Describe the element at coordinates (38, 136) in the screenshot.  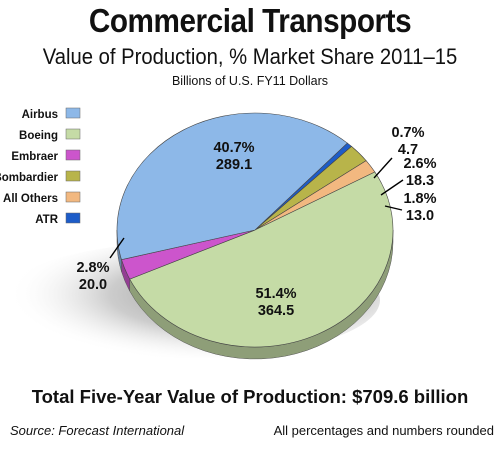
I see `legend-label-boeing: Boeing` at that location.